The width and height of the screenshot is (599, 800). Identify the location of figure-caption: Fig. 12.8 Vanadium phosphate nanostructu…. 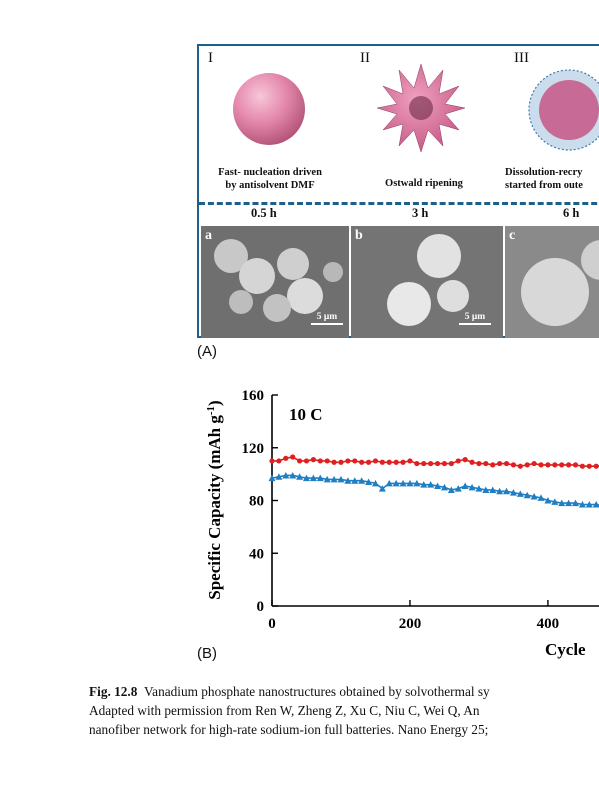
(344, 710).